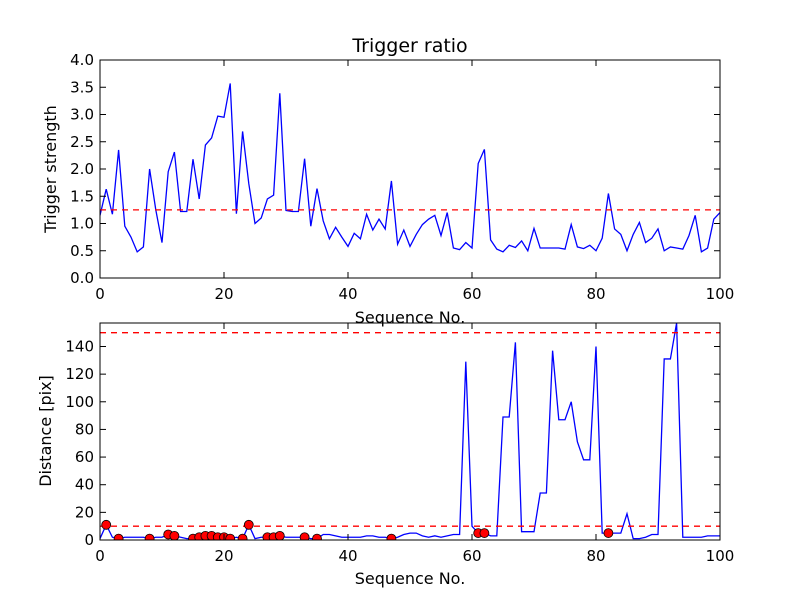 The height and width of the screenshot is (600, 800). I want to click on y-tick-label: 60, so click(84, 457).